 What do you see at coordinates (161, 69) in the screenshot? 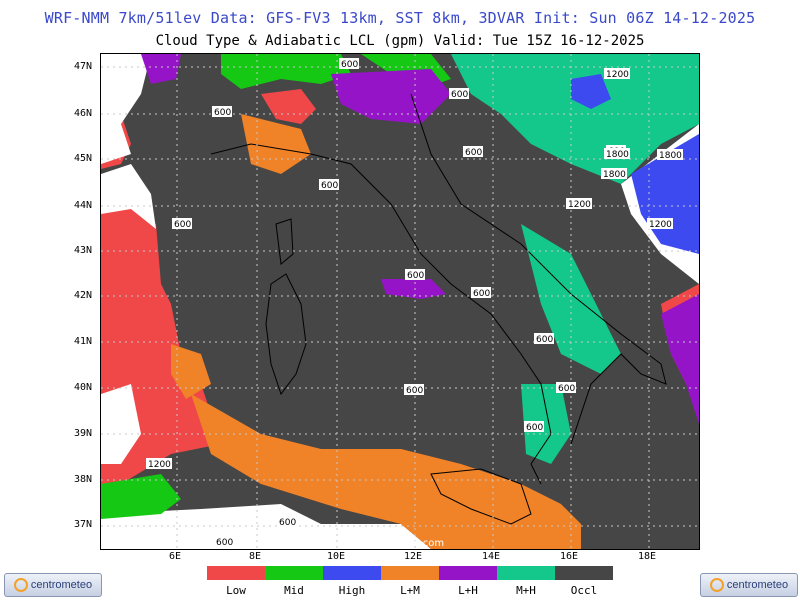
I see `lh-cloud-west` at bounding box center [161, 69].